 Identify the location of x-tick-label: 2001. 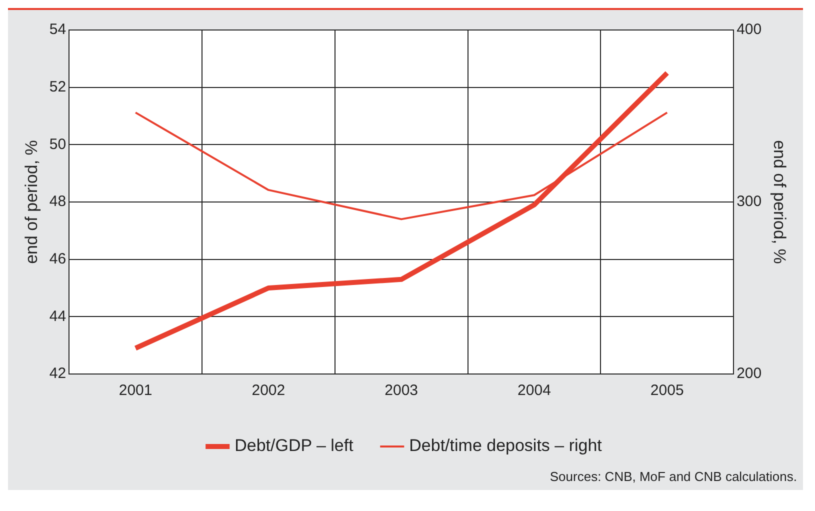
(135, 391).